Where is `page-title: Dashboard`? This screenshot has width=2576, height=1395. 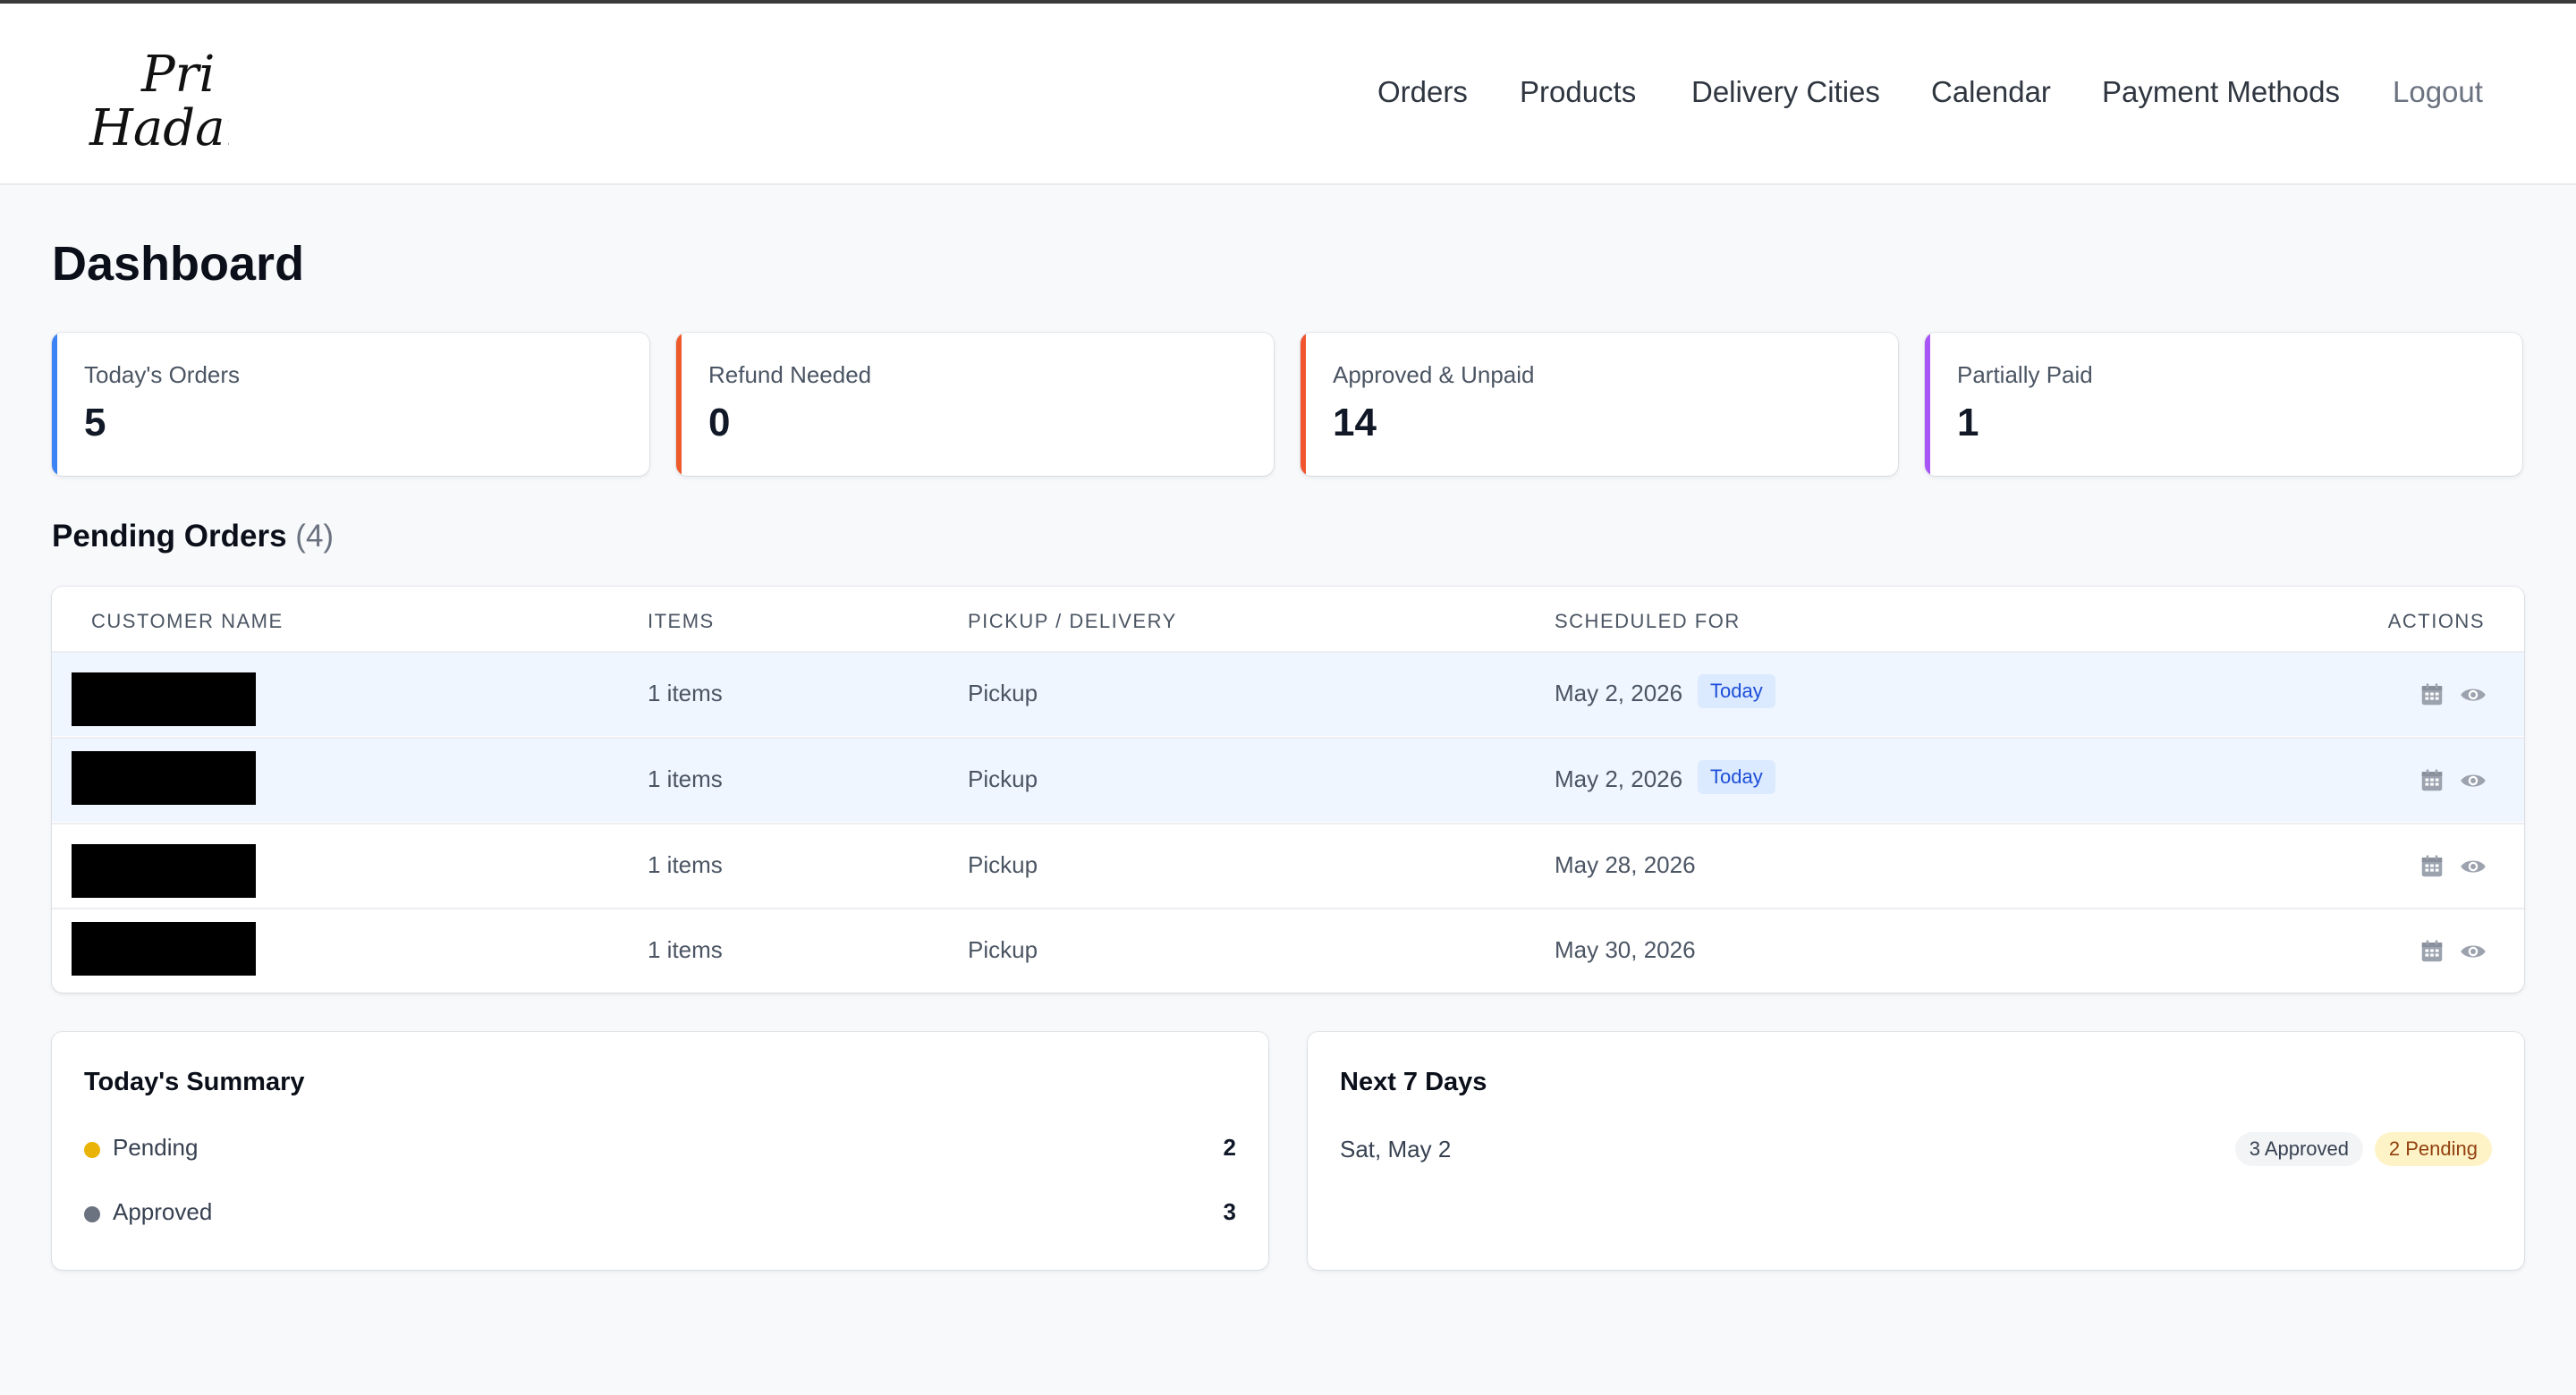
page-title: Dashboard is located at coordinates (178, 264).